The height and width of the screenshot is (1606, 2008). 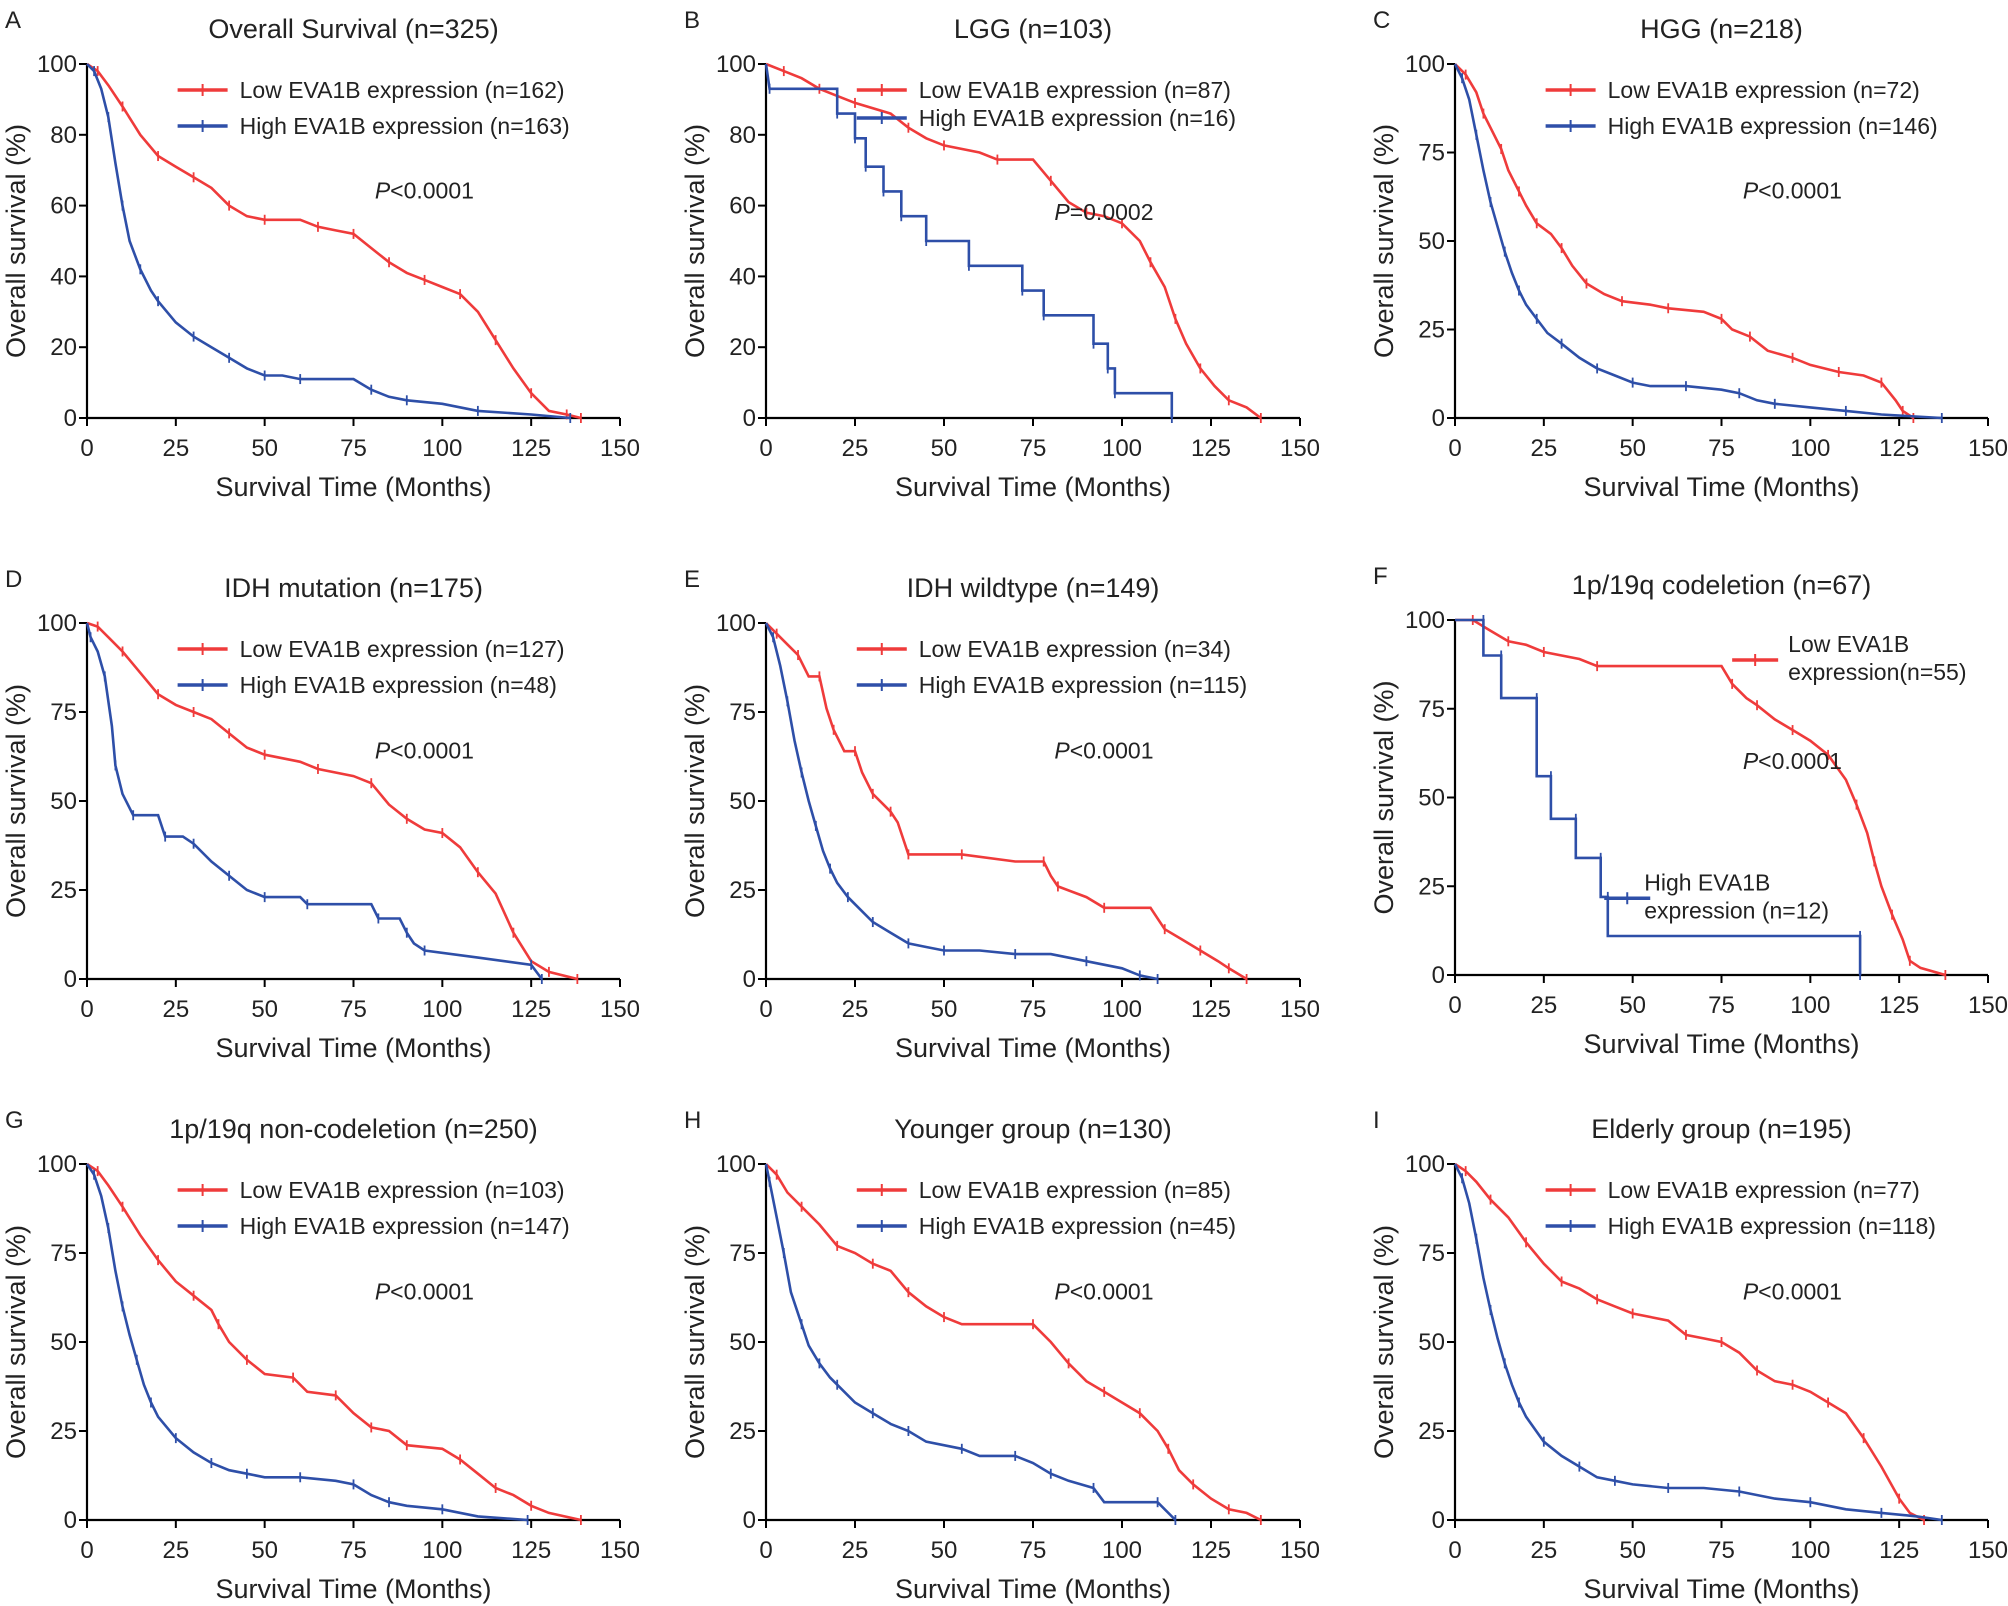 I want to click on chart-title: Overall Survival (n=325), so click(x=353, y=29).